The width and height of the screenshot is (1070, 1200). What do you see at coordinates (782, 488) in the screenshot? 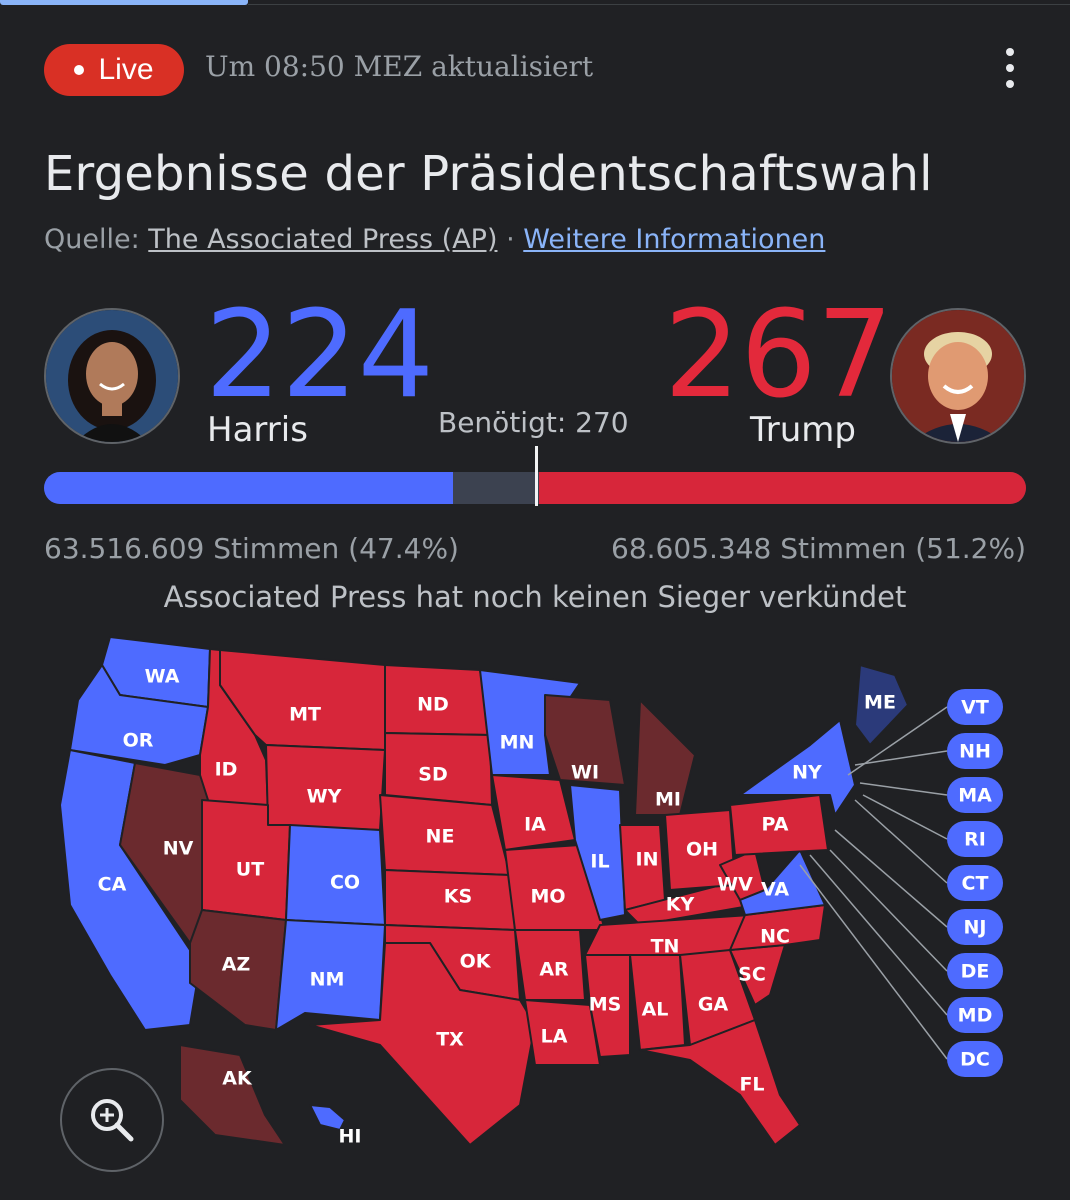
I see `trump-bar-fill` at bounding box center [782, 488].